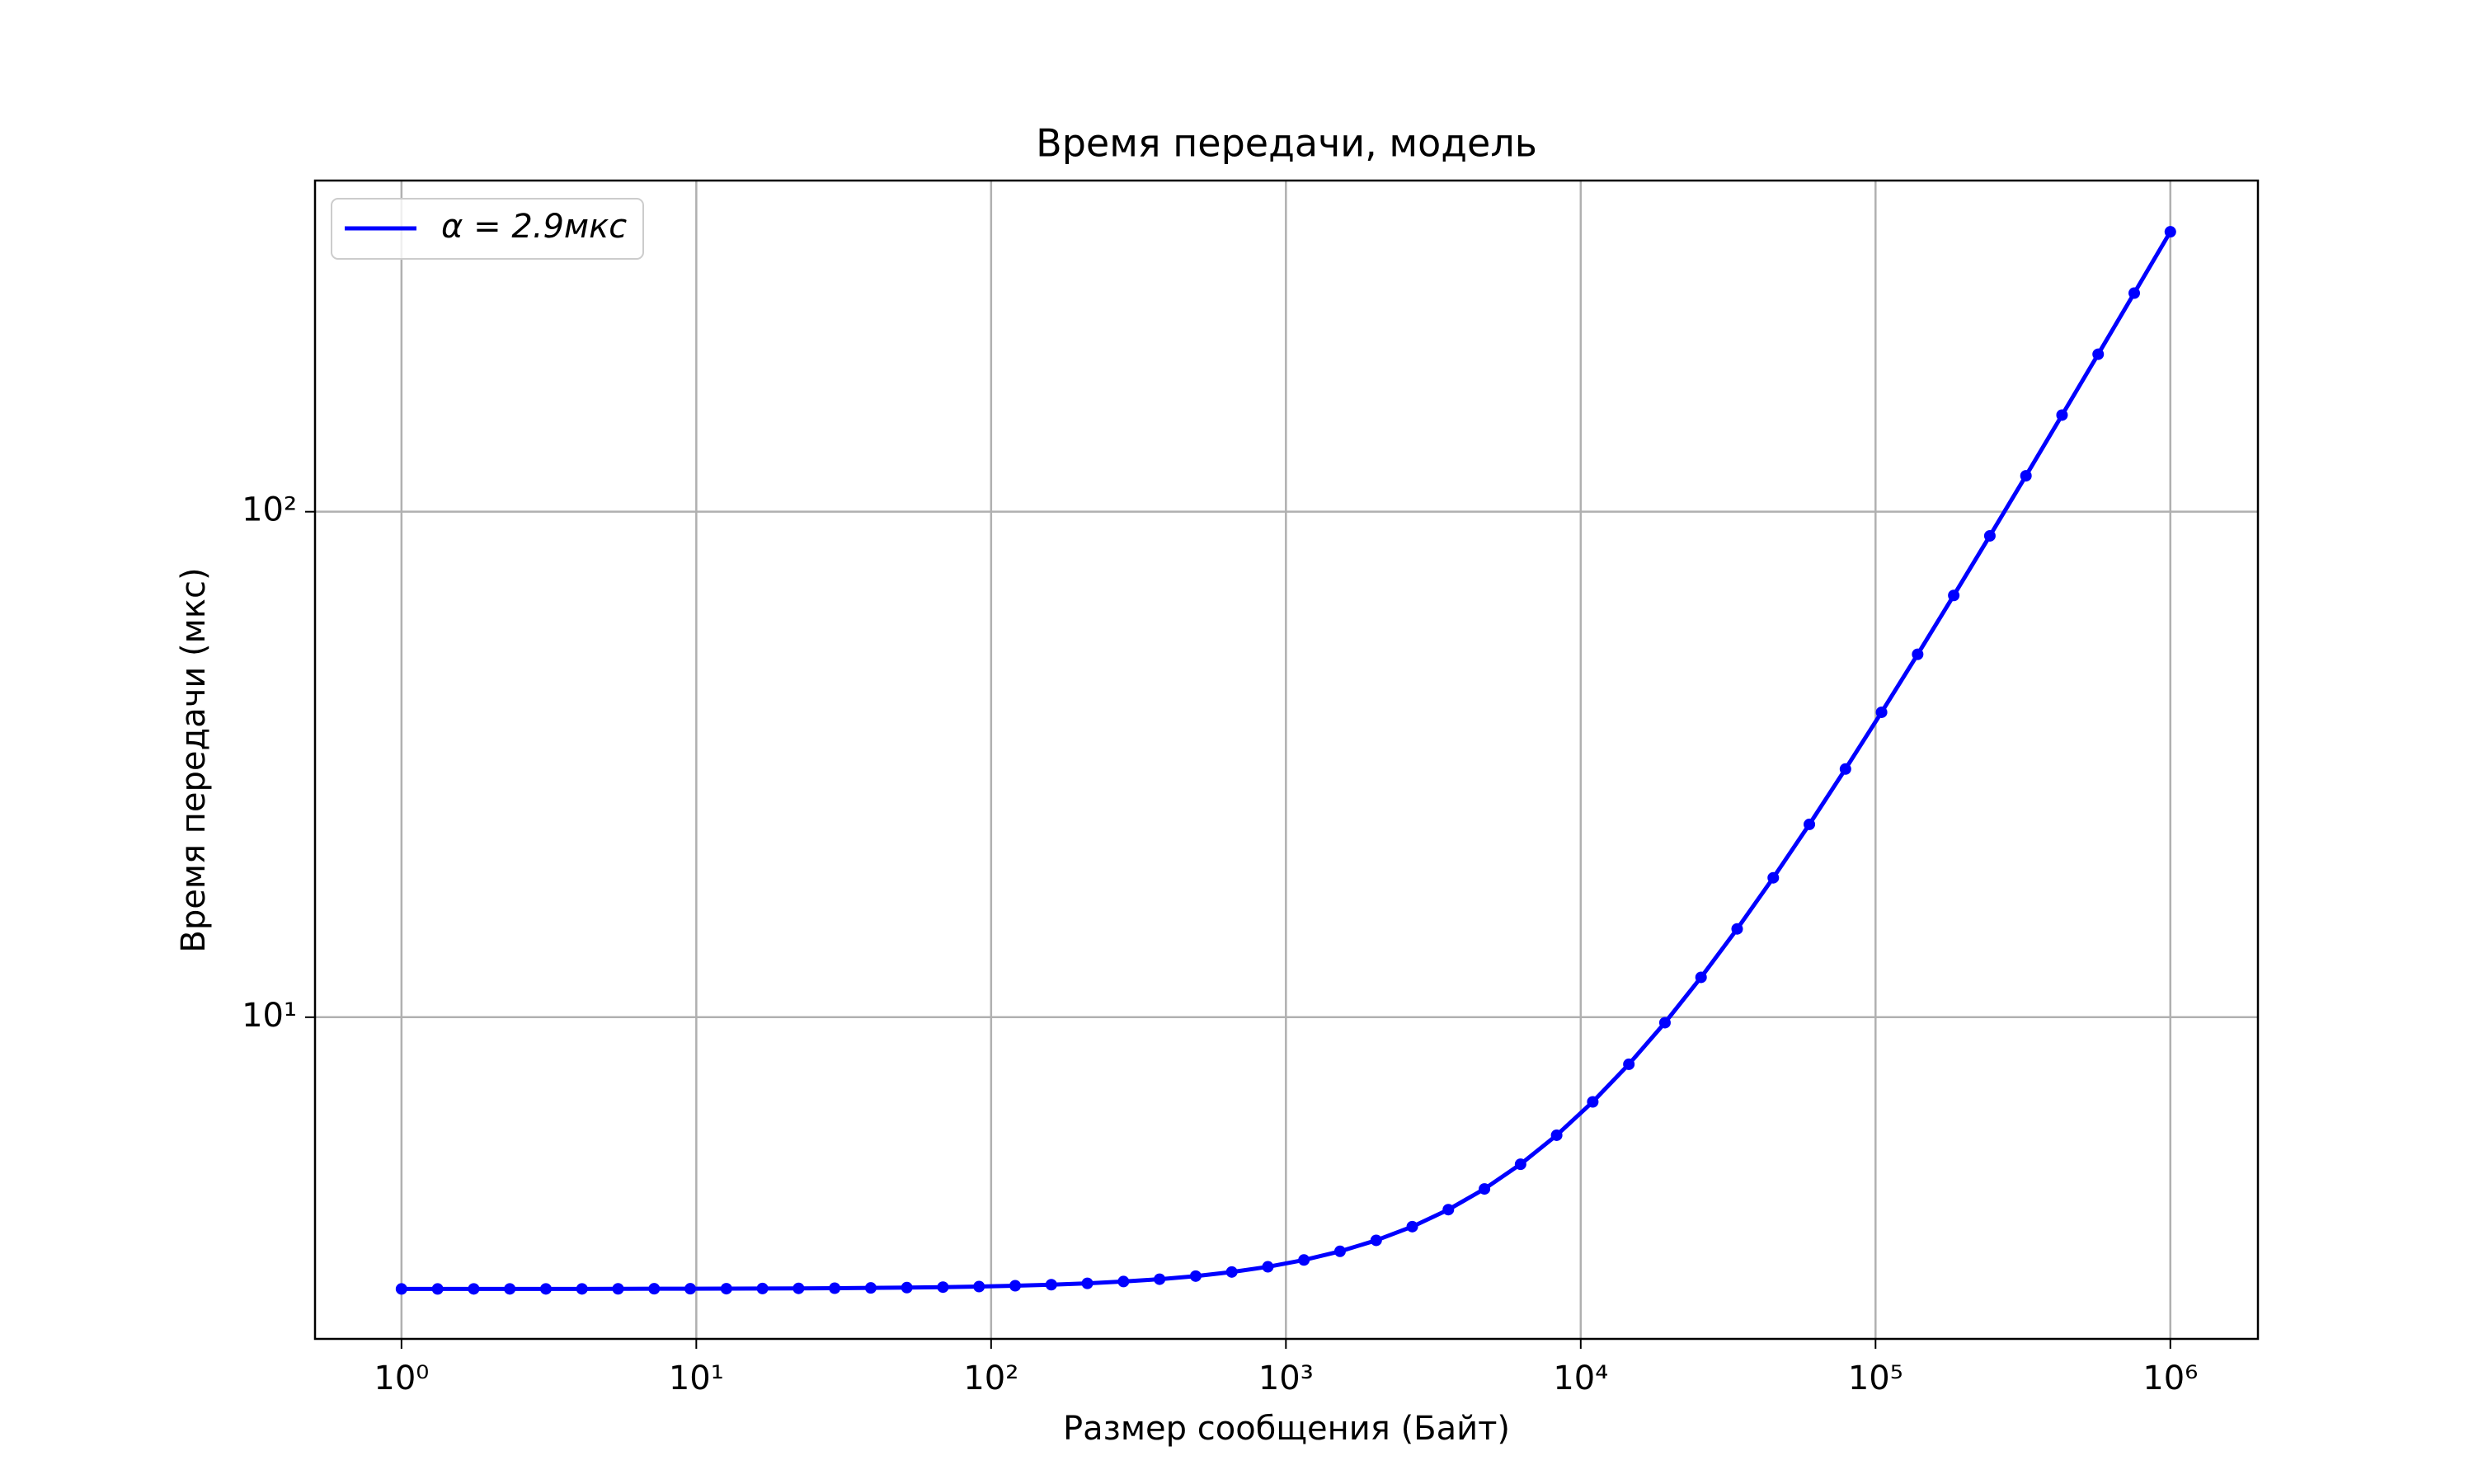 Image resolution: width=2474 pixels, height=1484 pixels. I want to click on y-tick-label: 10², so click(269, 510).